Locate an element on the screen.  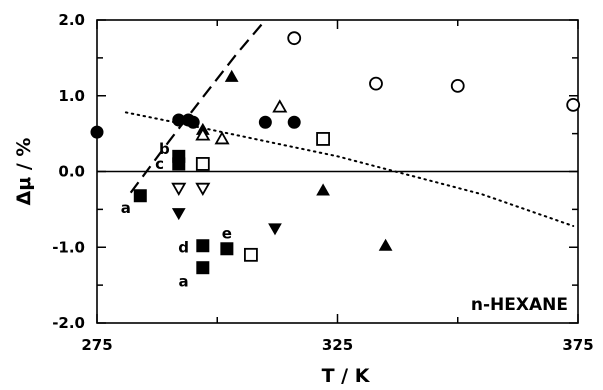
y-axis-title: Δμ / % is located at coordinates (24, 172).